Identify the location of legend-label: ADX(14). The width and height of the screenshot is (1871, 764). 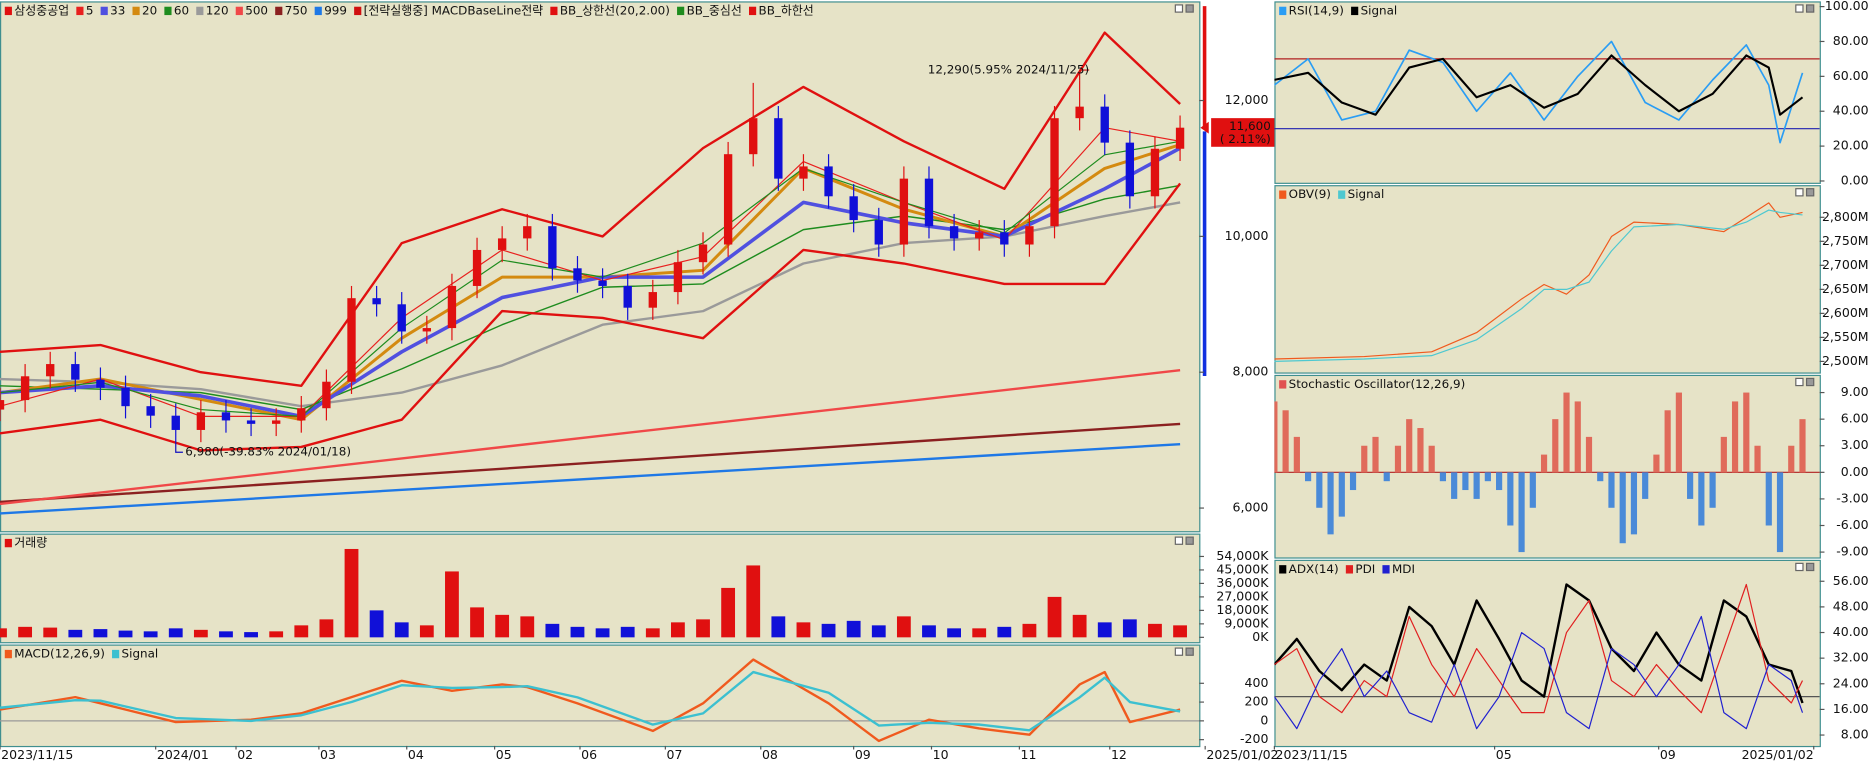
(1314, 569).